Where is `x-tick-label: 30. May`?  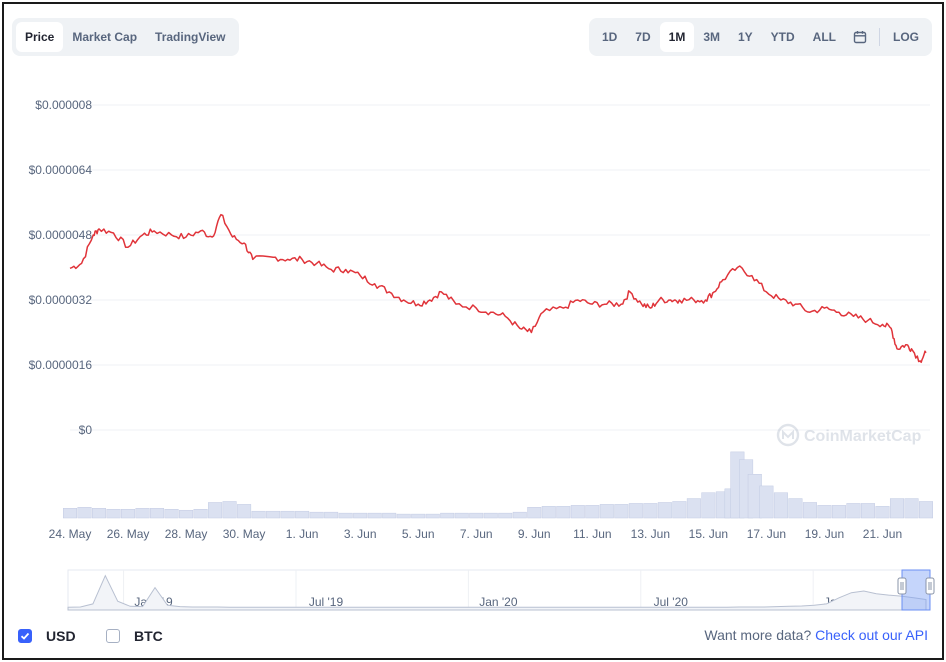 x-tick-label: 30. May is located at coordinates (244, 534).